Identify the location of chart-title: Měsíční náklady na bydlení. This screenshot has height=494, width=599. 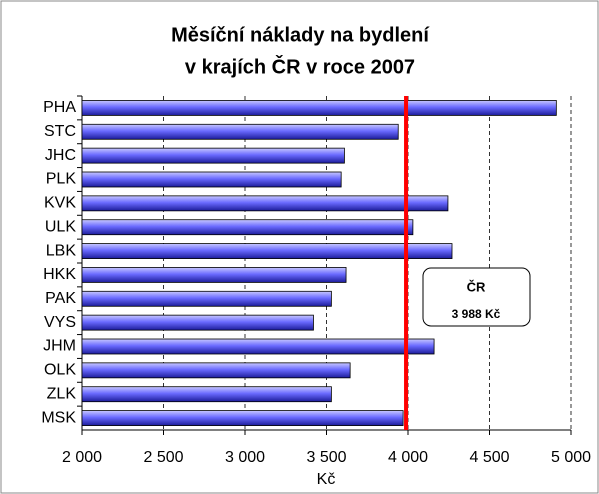
(300, 35).